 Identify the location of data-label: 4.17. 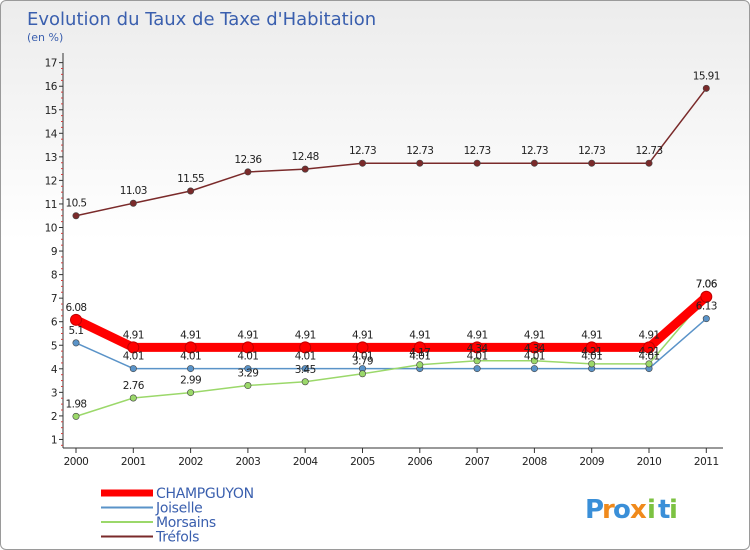
(419, 353).